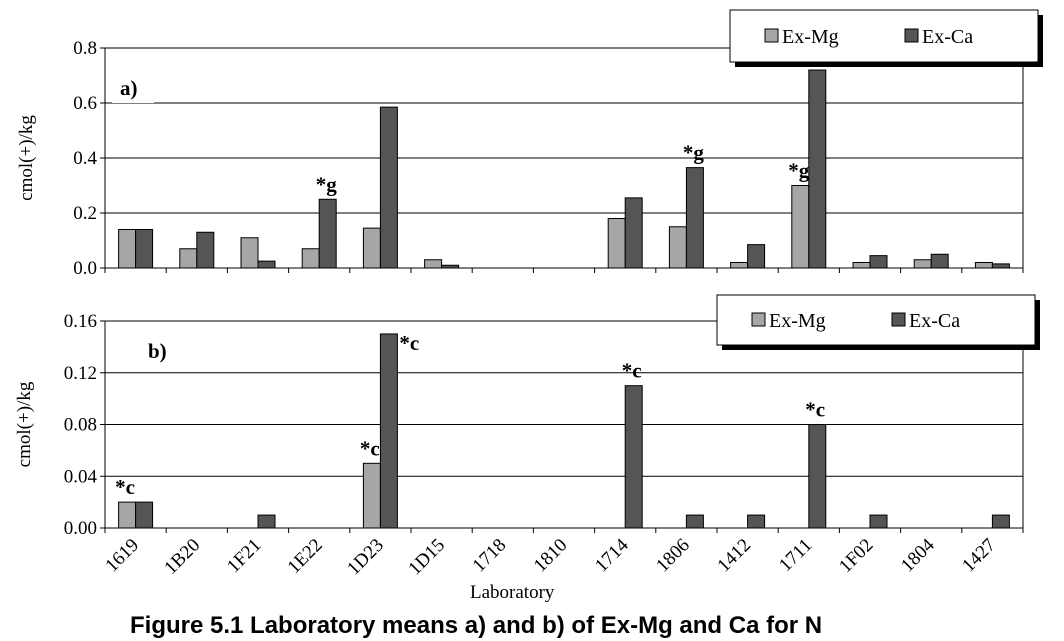  Describe the element at coordinates (861, 265) in the screenshot. I see `bar-ex-mg-1f02` at that location.